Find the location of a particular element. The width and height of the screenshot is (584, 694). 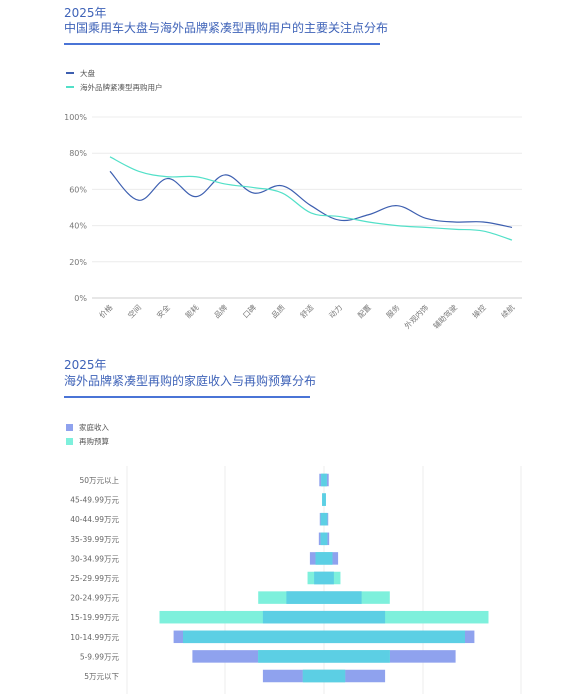

series-line-market is located at coordinates (311, 199).